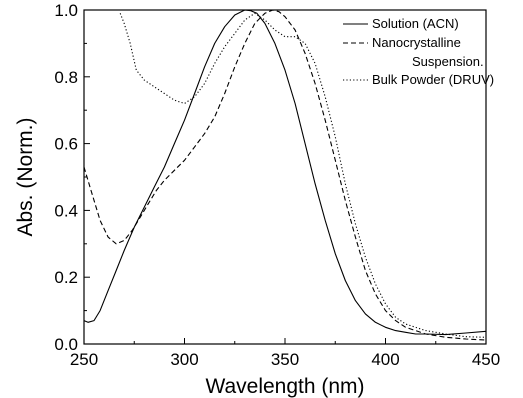  Describe the element at coordinates (66, 344) in the screenshot. I see `y-tick-label: 0.0` at that location.